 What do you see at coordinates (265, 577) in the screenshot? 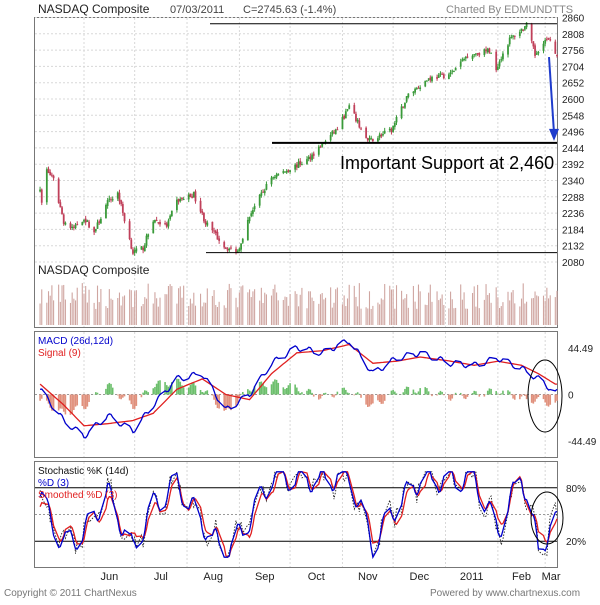
I see `x-tick-label: Sep` at bounding box center [265, 577].